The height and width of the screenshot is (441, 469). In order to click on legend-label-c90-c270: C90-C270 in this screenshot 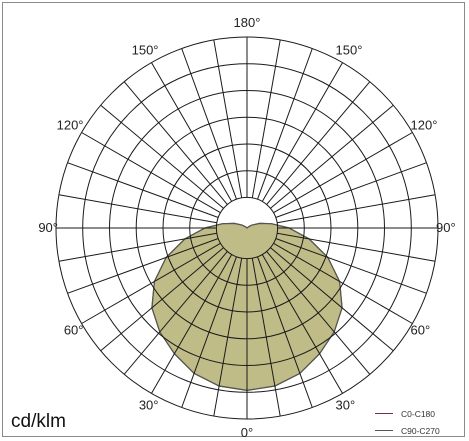, I will do `click(420, 430)`.